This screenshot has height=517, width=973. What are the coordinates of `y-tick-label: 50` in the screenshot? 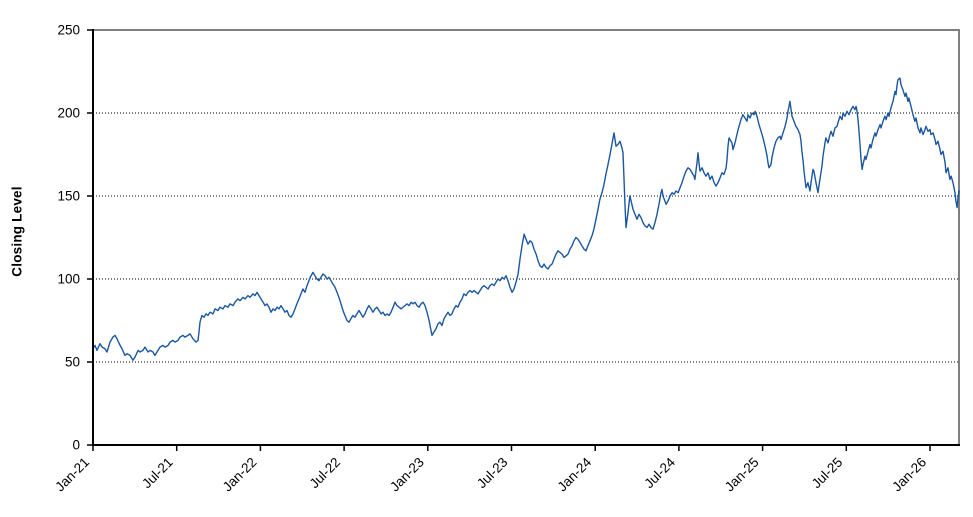 It's located at (72, 362).